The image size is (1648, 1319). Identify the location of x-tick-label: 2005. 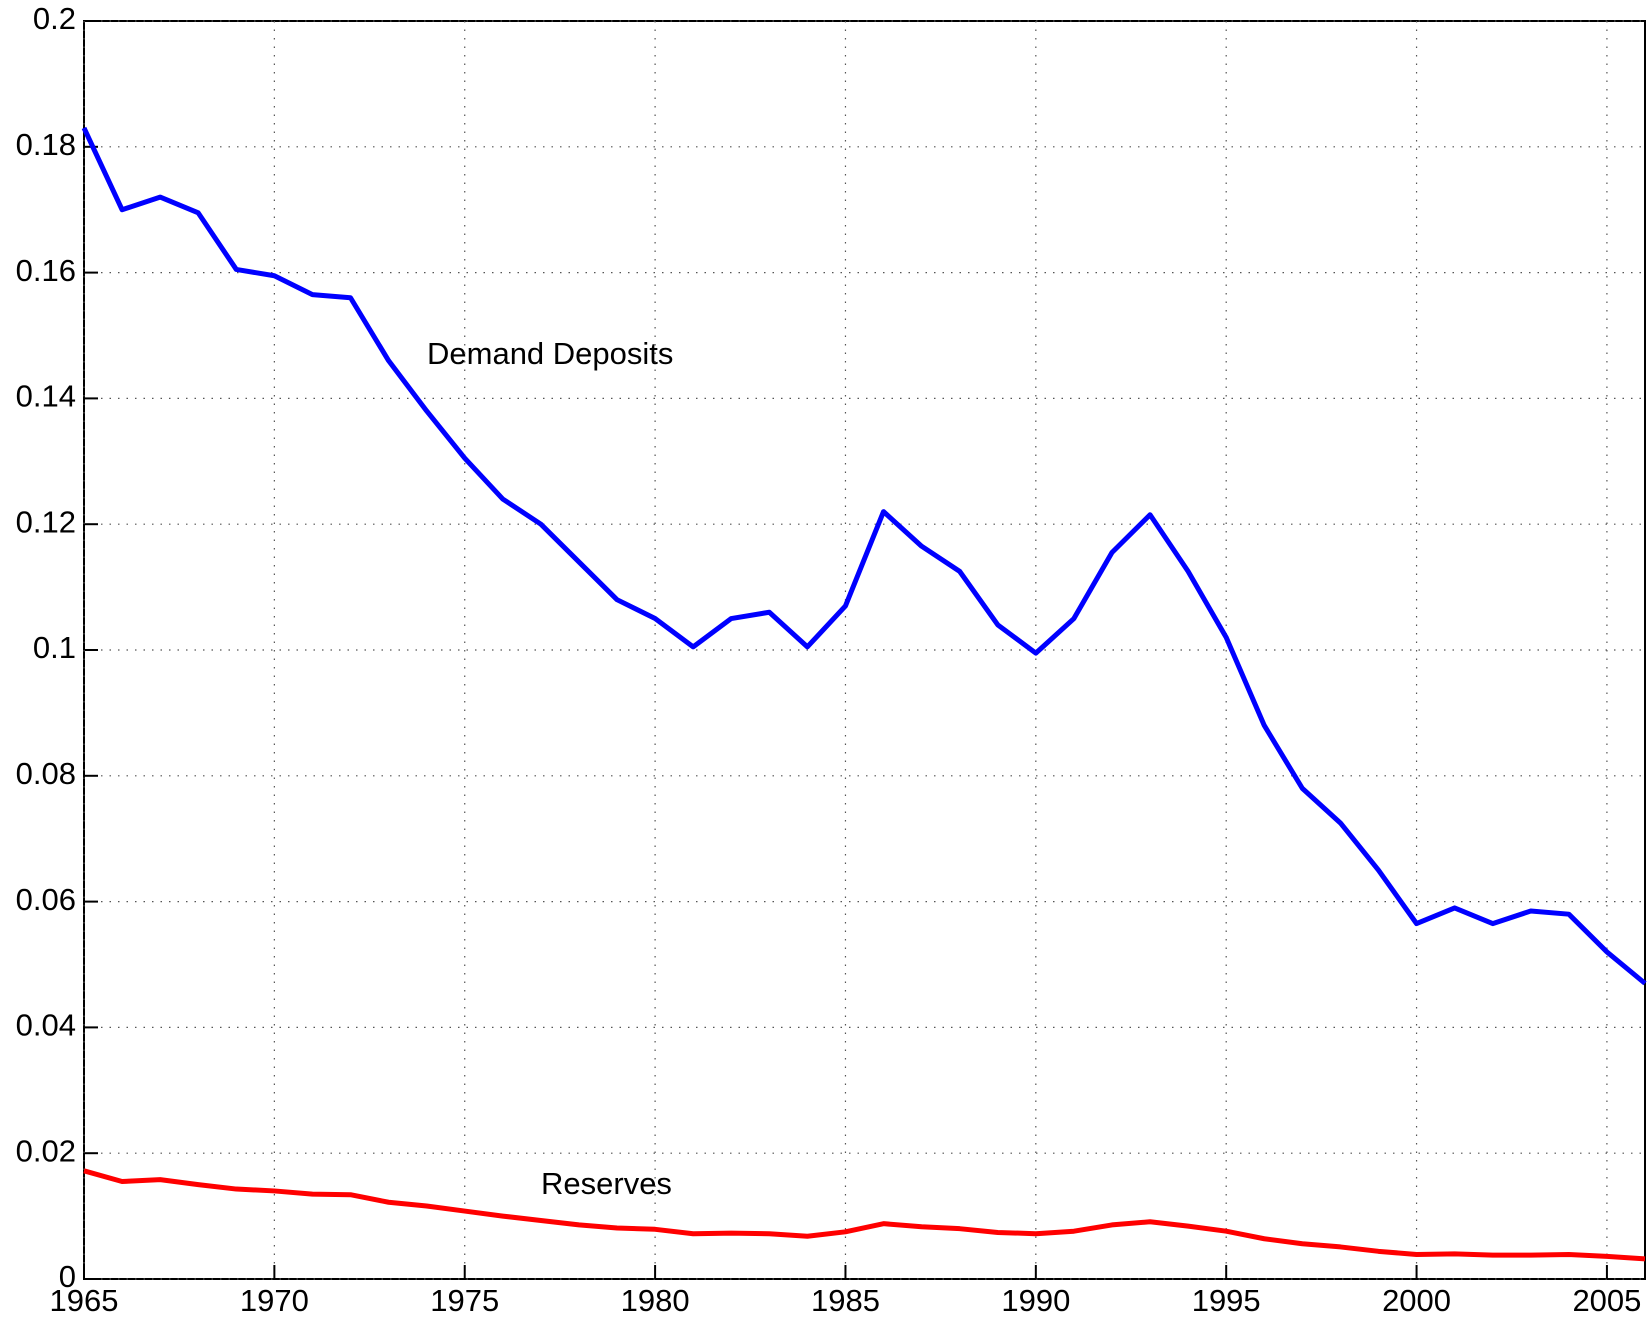
(1606, 1300).